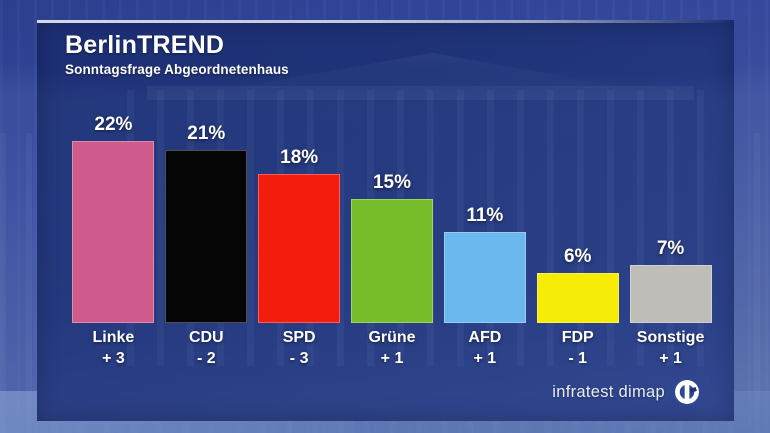 The width and height of the screenshot is (770, 433). I want to click on bar-value-label: 11%, so click(485, 215).